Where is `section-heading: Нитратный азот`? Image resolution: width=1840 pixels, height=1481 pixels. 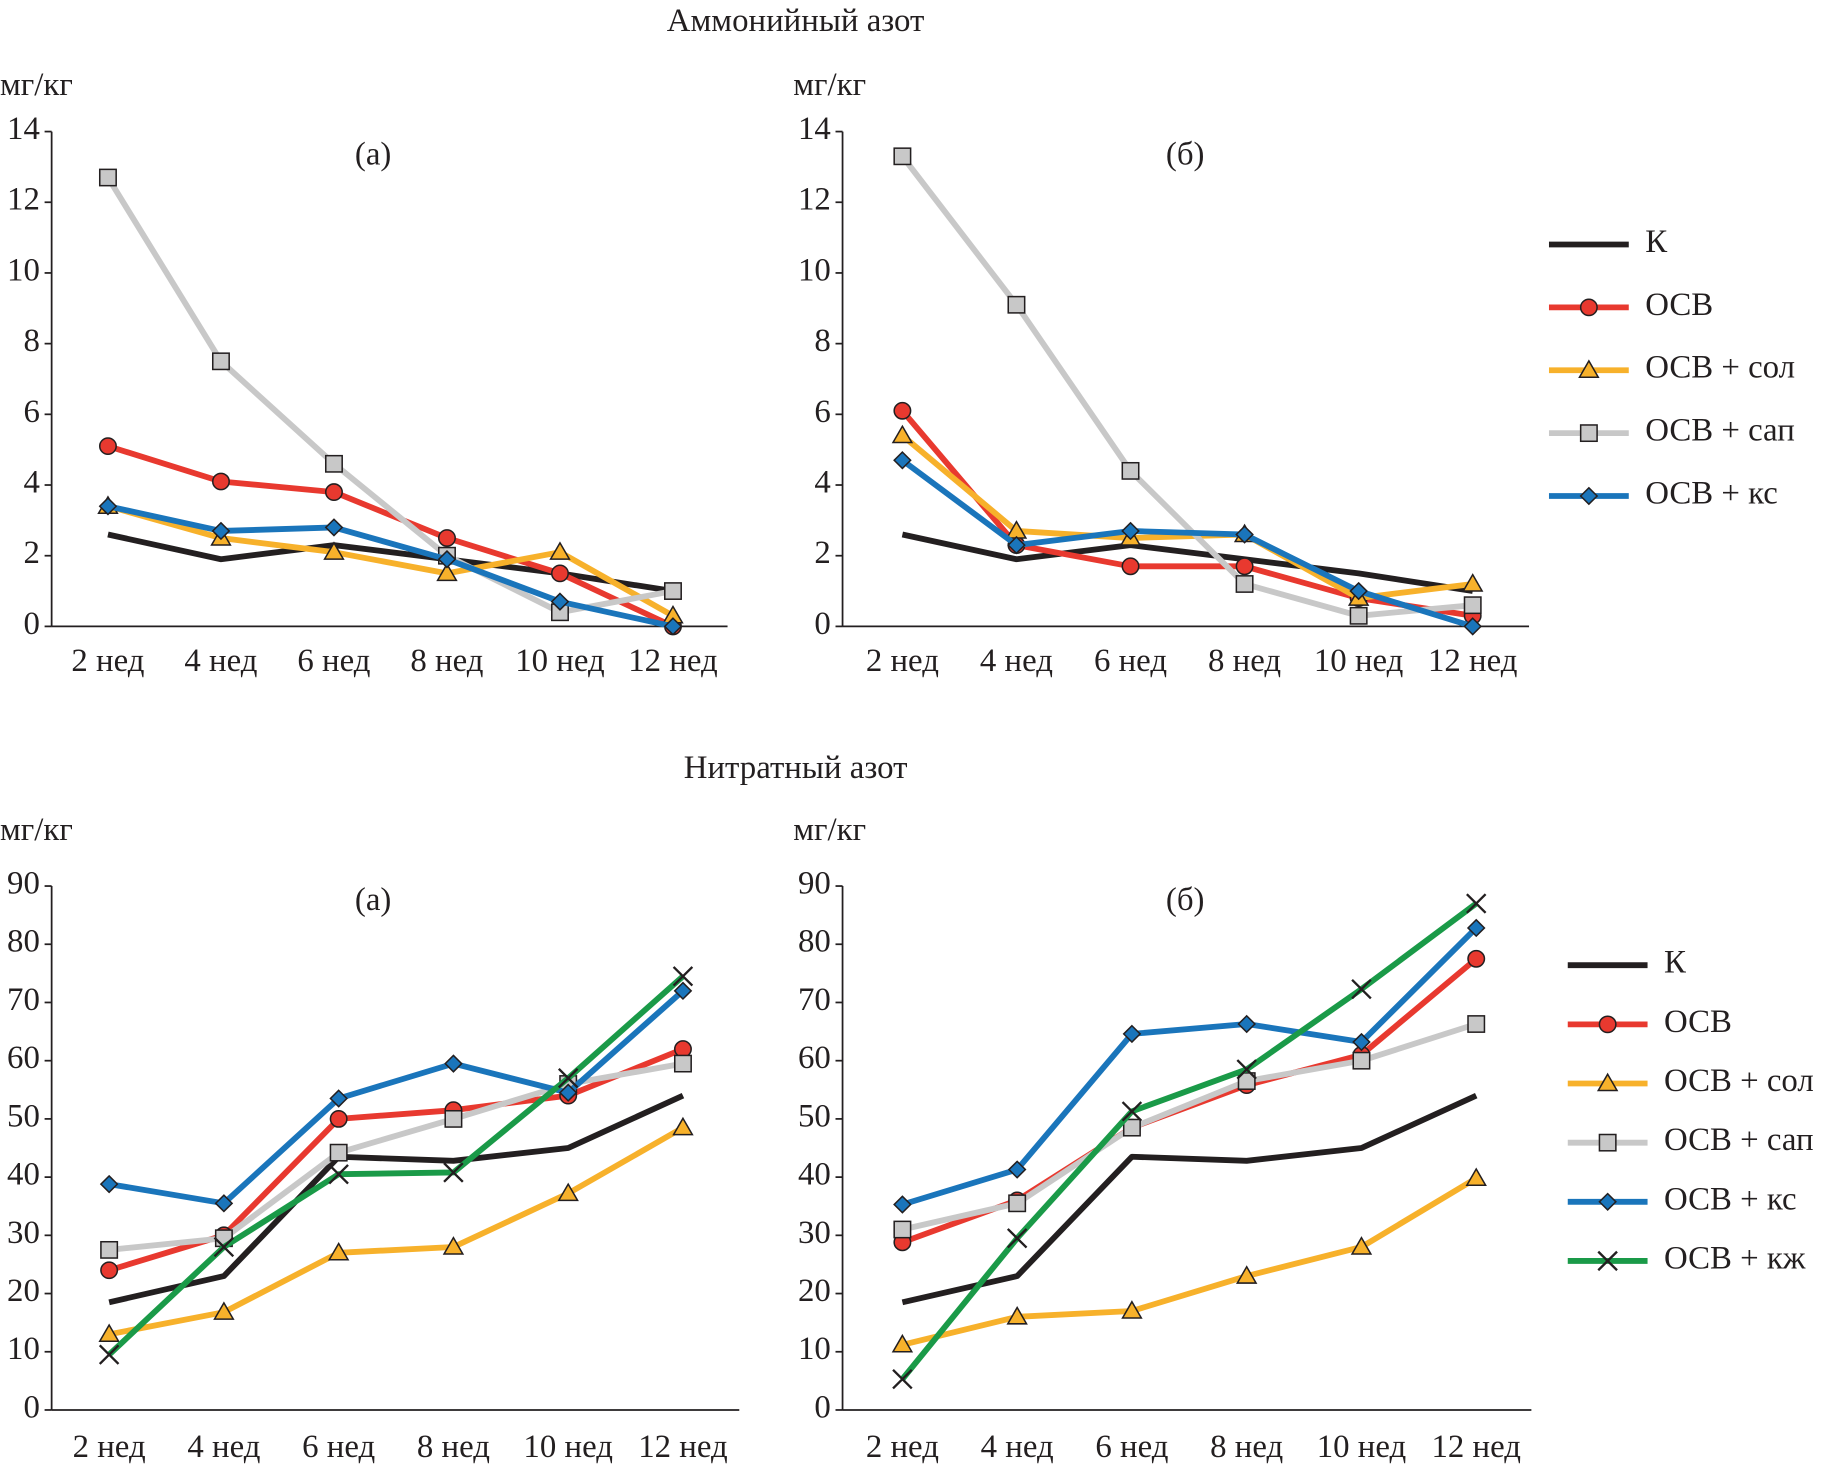
section-heading: Нитратный азот is located at coordinates (796, 768).